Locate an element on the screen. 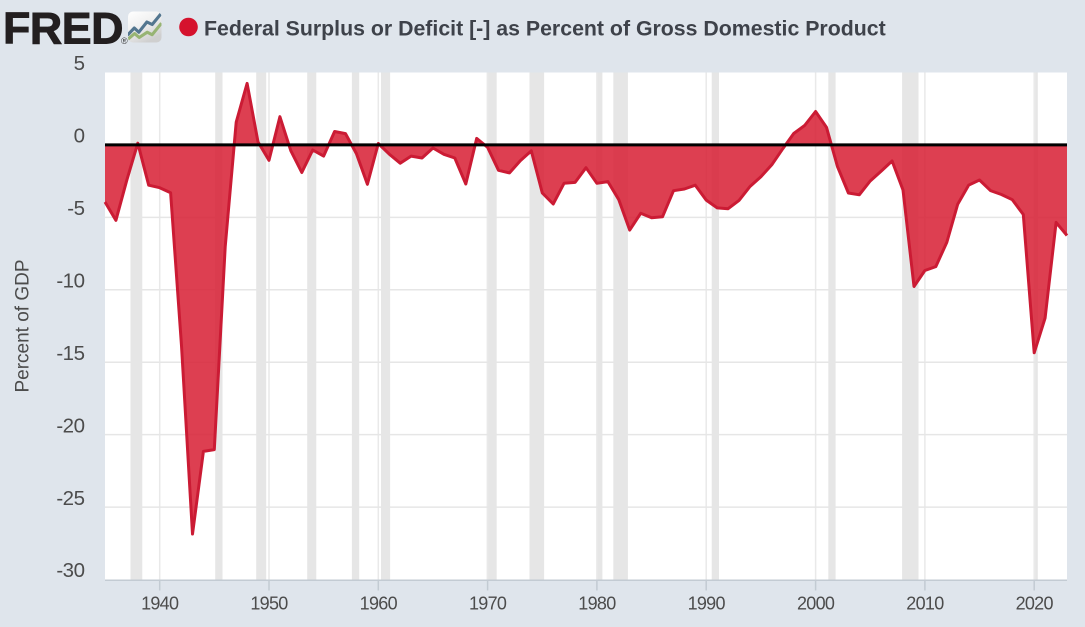  svg-text: Percent of GDP is located at coordinates (23, 325).